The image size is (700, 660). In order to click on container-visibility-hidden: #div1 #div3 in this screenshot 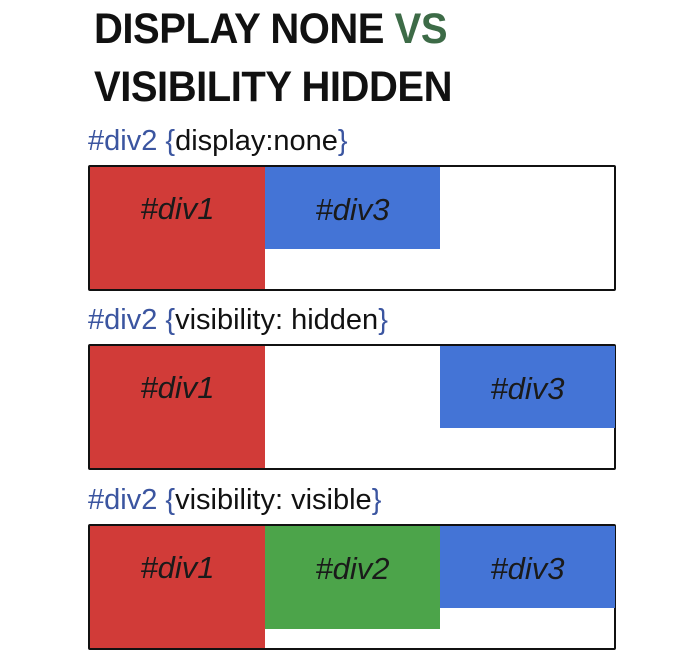, I will do `click(352, 407)`.